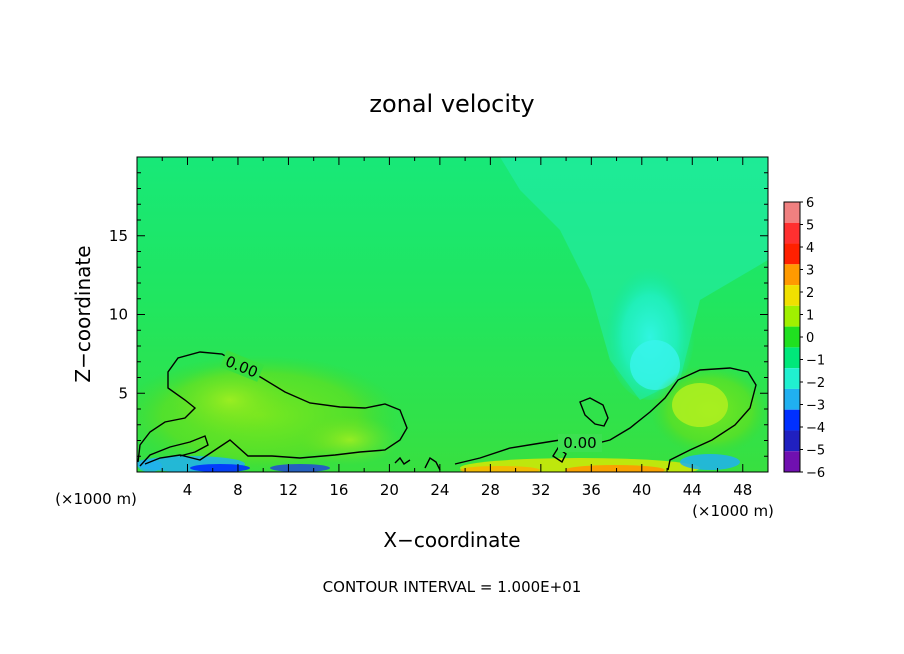 The width and height of the screenshot is (904, 654). Describe the element at coordinates (123, 393) in the screenshot. I see `y-tick-label: 5` at that location.